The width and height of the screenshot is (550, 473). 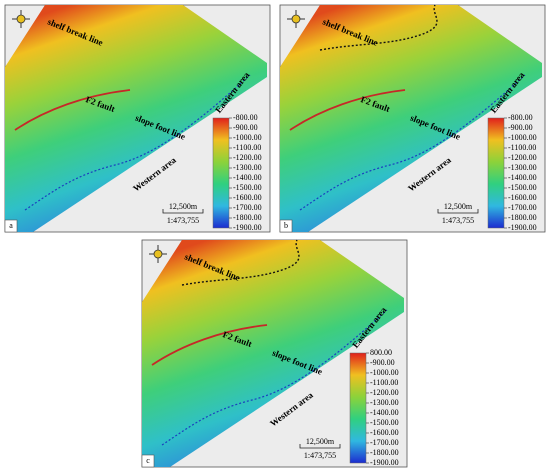 I want to click on panel-label: a, so click(x=11, y=225).